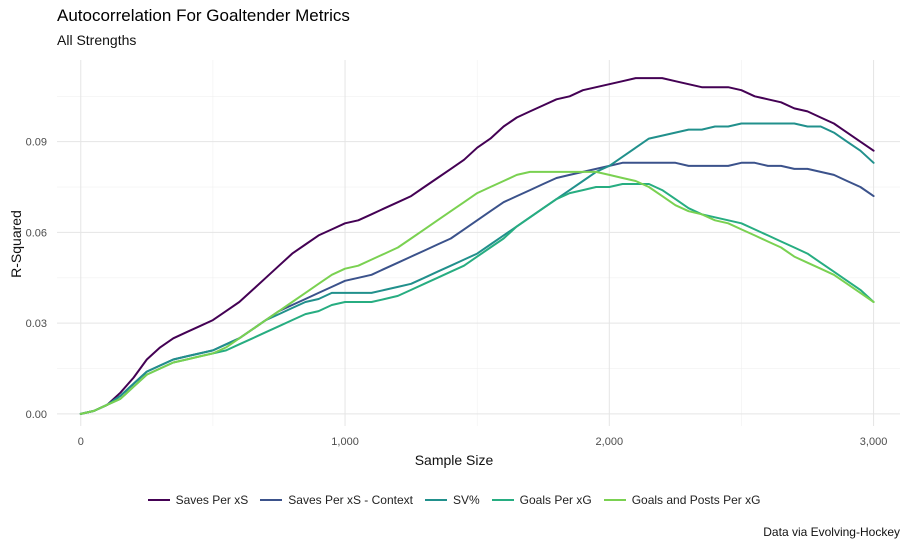 This screenshot has width=908, height=546. What do you see at coordinates (483, 442) in the screenshot?
I see `x-axis-ticks: 0 1,000 2,000 3,000` at bounding box center [483, 442].